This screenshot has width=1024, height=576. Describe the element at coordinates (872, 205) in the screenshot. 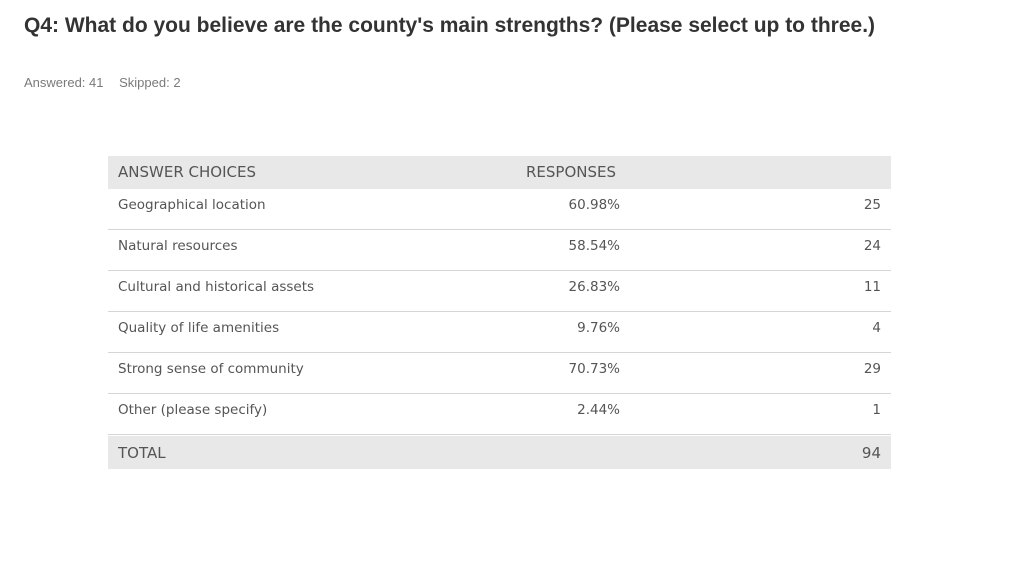

I see `response-count: 25` at that location.